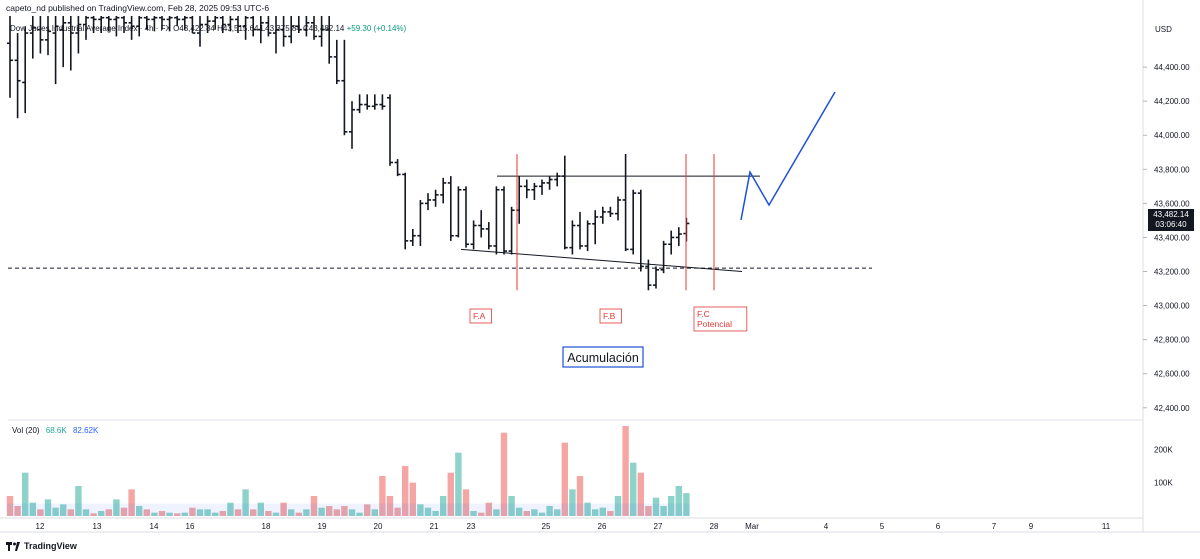  Describe the element at coordinates (826, 526) in the screenshot. I see `time-tick-label: 4` at that location.